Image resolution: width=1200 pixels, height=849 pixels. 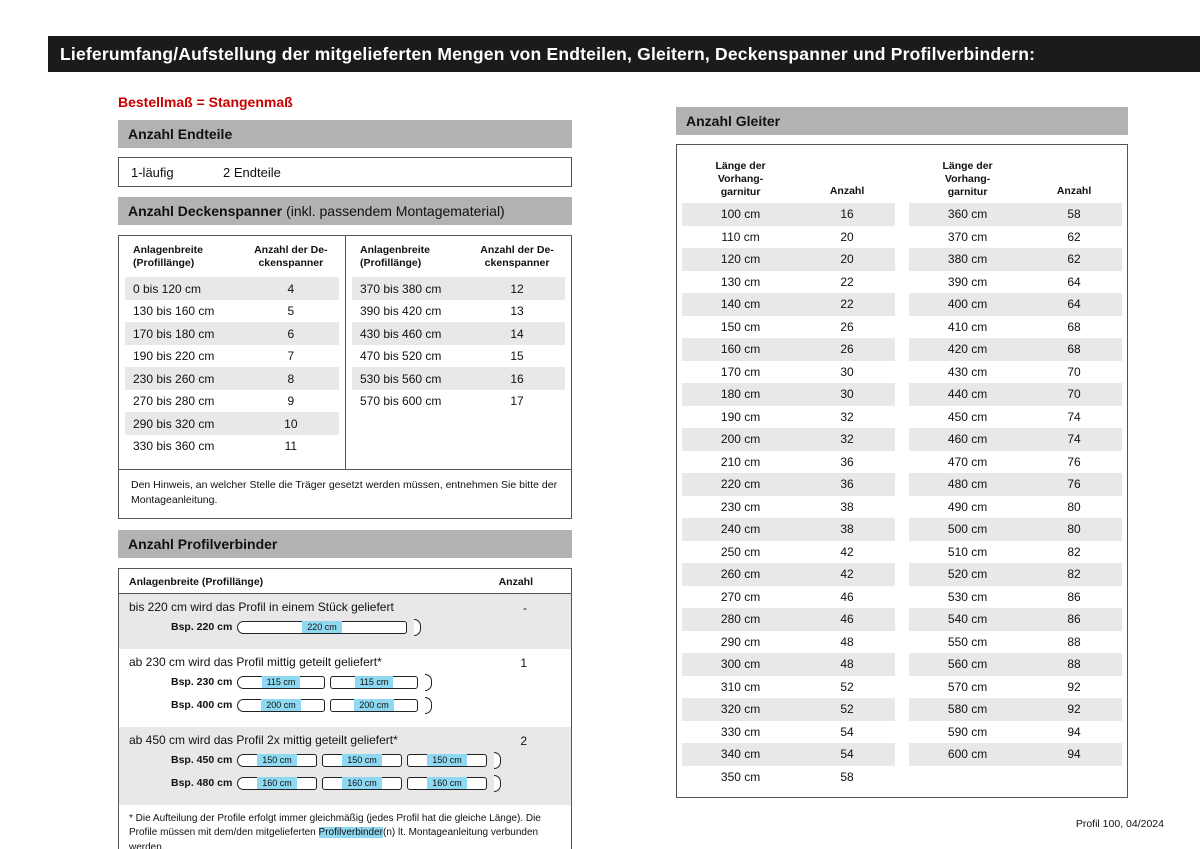 I want to click on count-cell: 82, so click(x=1074, y=551).